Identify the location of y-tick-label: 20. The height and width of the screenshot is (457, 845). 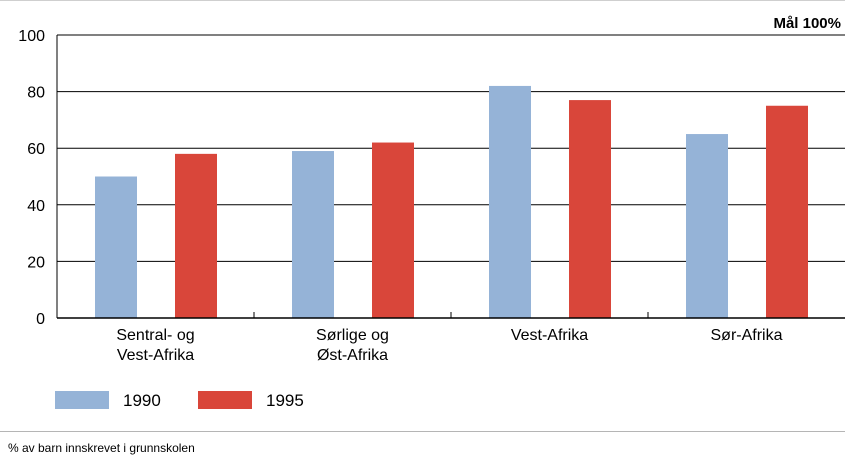
(36, 262).